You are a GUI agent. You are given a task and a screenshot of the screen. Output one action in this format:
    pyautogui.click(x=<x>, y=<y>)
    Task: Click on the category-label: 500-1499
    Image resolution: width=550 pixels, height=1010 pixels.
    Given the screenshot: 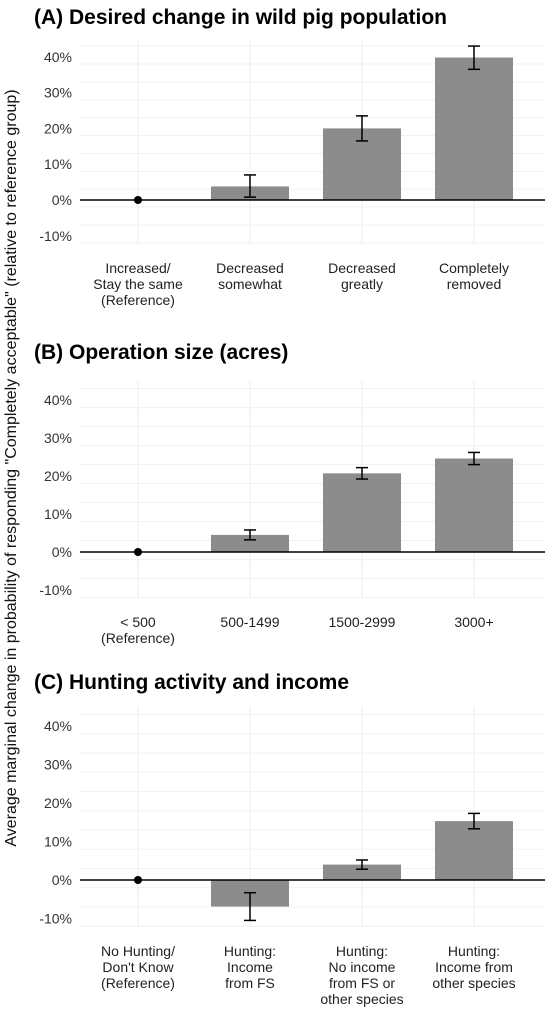 What is the action you would take?
    pyautogui.click(x=249, y=622)
    